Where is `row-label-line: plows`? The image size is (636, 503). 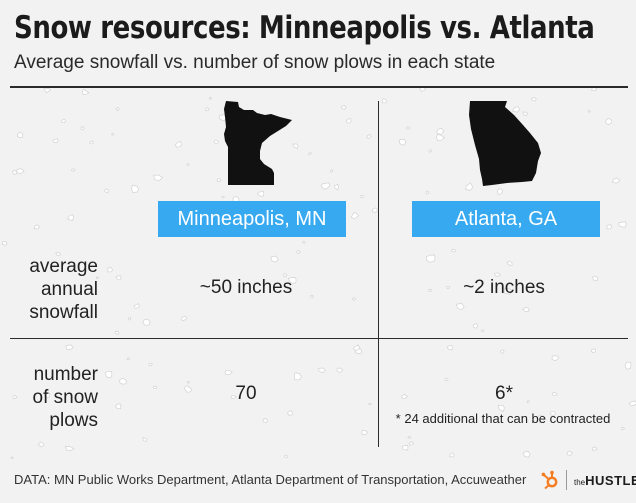
row-label-line: plows is located at coordinates (73, 420).